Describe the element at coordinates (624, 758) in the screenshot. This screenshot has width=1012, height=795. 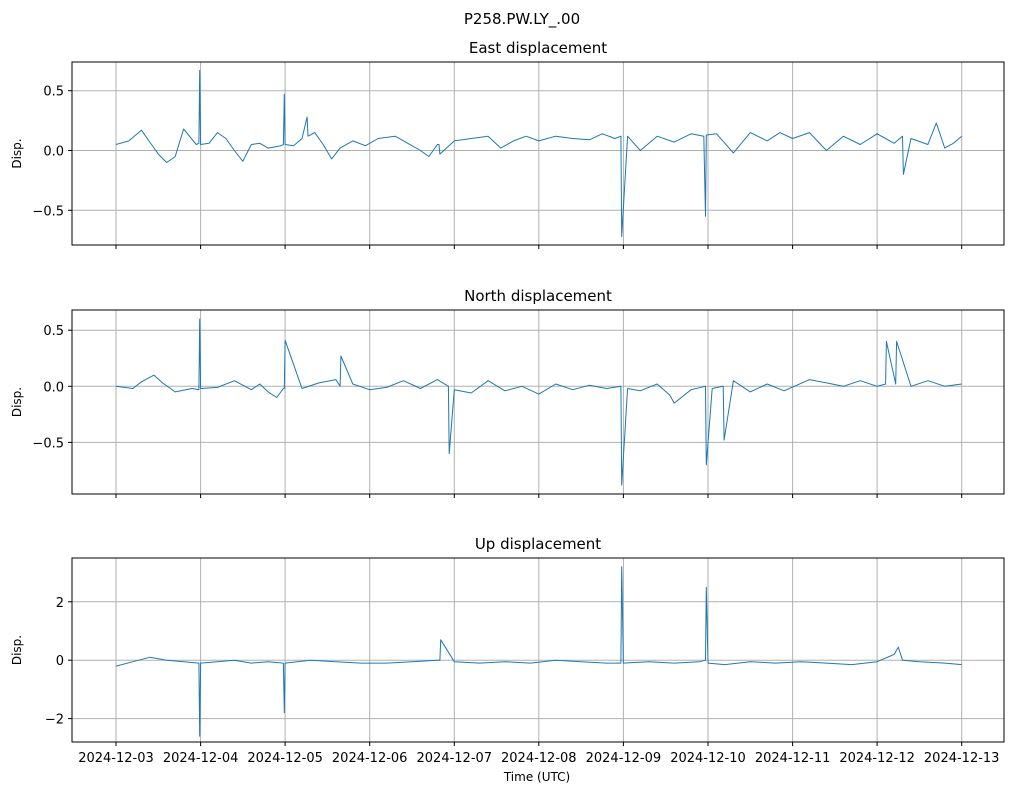
I see `x-tick-label: 2024-12-09` at that location.